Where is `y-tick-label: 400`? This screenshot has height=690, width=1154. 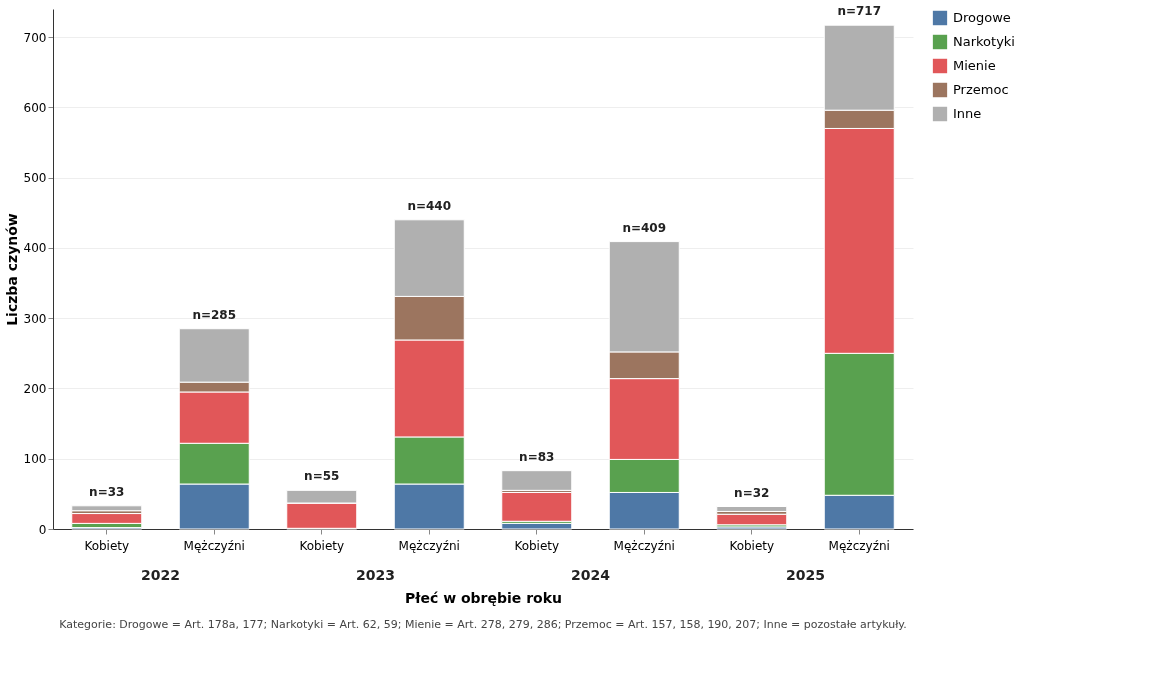
y-tick-label: 400 is located at coordinates (35, 248).